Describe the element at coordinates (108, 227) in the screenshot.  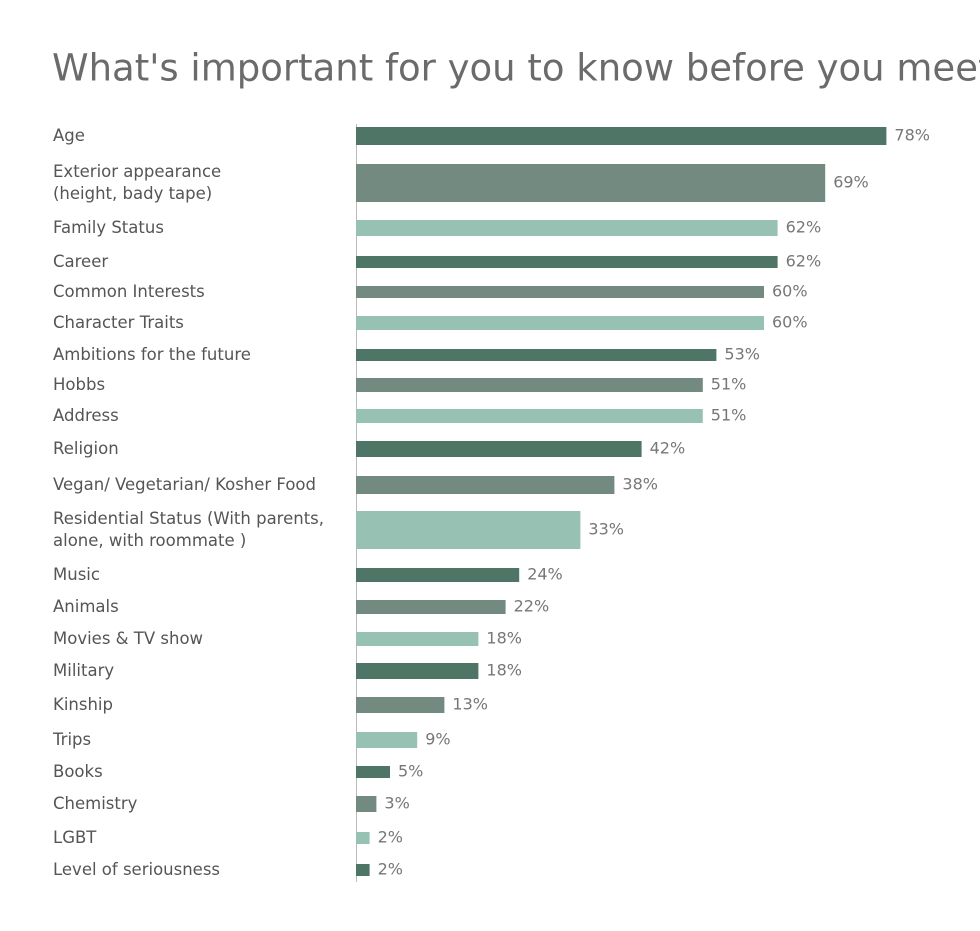
I see `category-label: Family Status` at that location.